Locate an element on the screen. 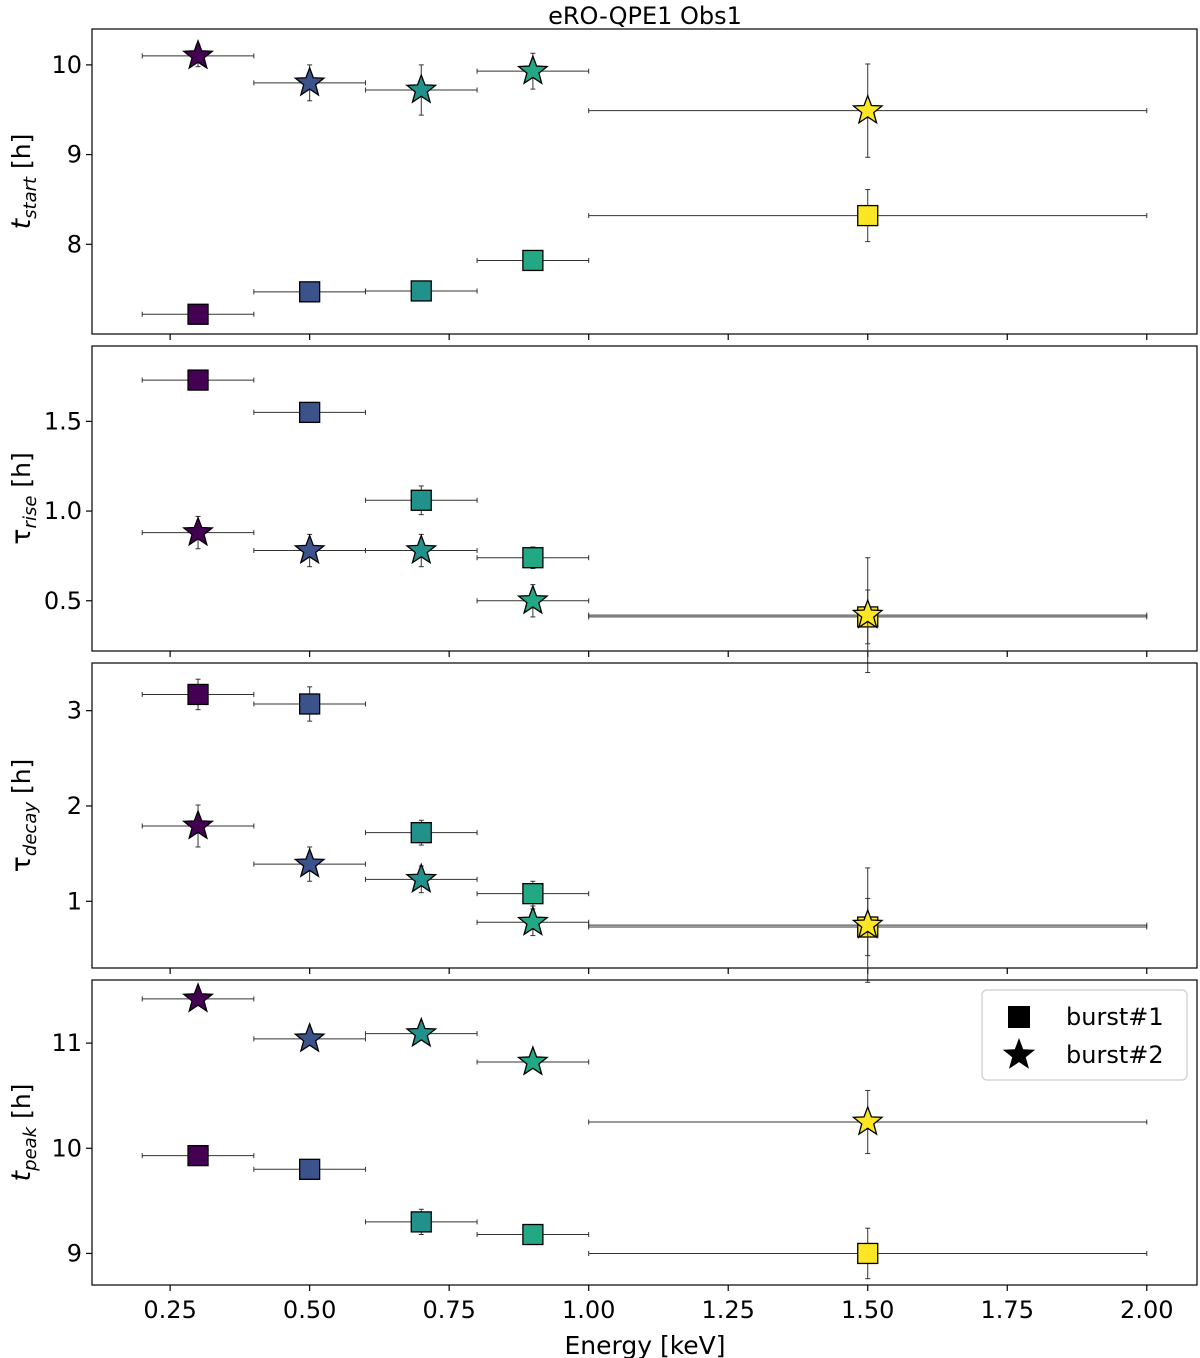 The height and width of the screenshot is (1358, 1200). legend-label: burst#1 is located at coordinates (1115, 1017).